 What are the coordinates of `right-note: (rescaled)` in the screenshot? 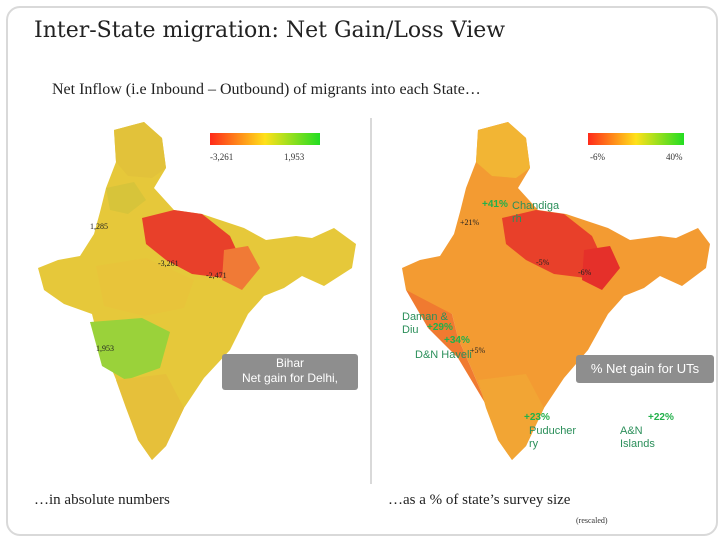 It's located at (592, 520).